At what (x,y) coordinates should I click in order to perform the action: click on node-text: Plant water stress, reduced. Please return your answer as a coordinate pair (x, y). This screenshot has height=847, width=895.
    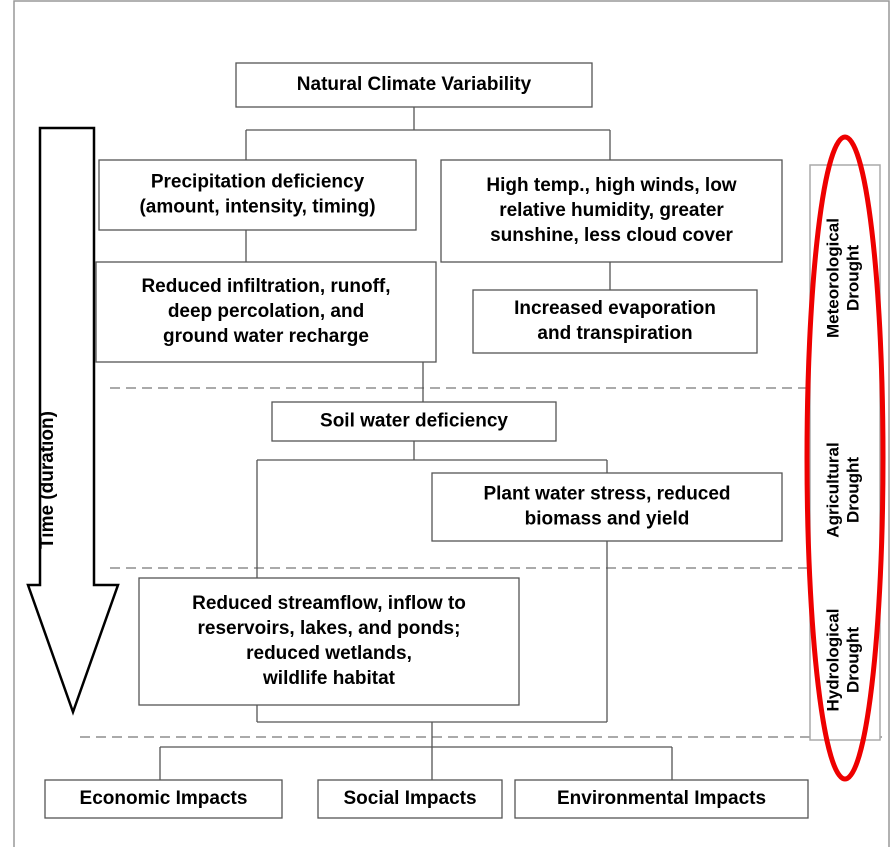
    Looking at the image, I should click on (606, 494).